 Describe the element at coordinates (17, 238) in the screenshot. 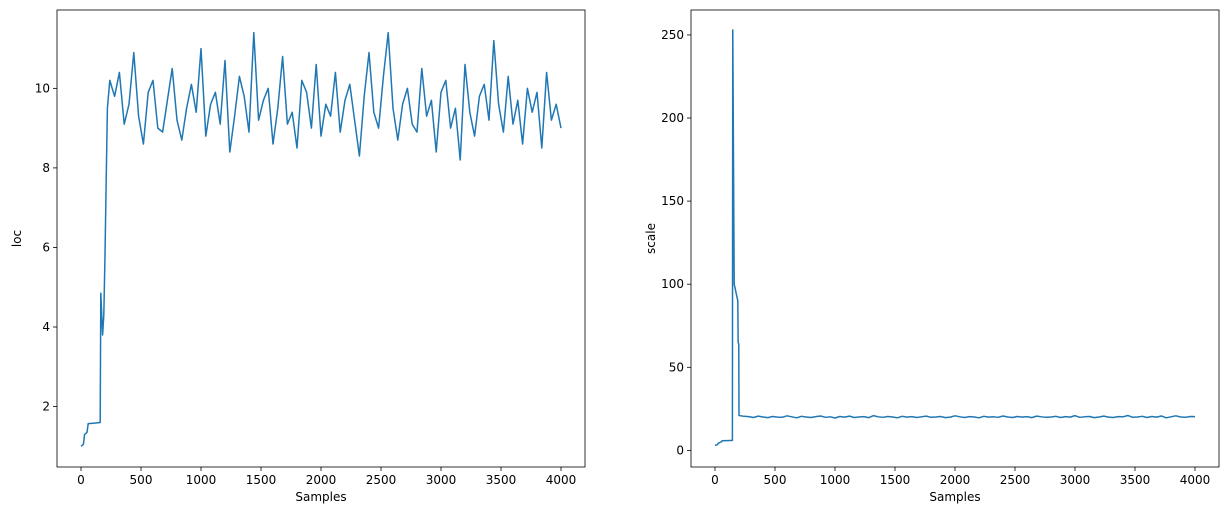

I see `y-axis-label: loc` at that location.